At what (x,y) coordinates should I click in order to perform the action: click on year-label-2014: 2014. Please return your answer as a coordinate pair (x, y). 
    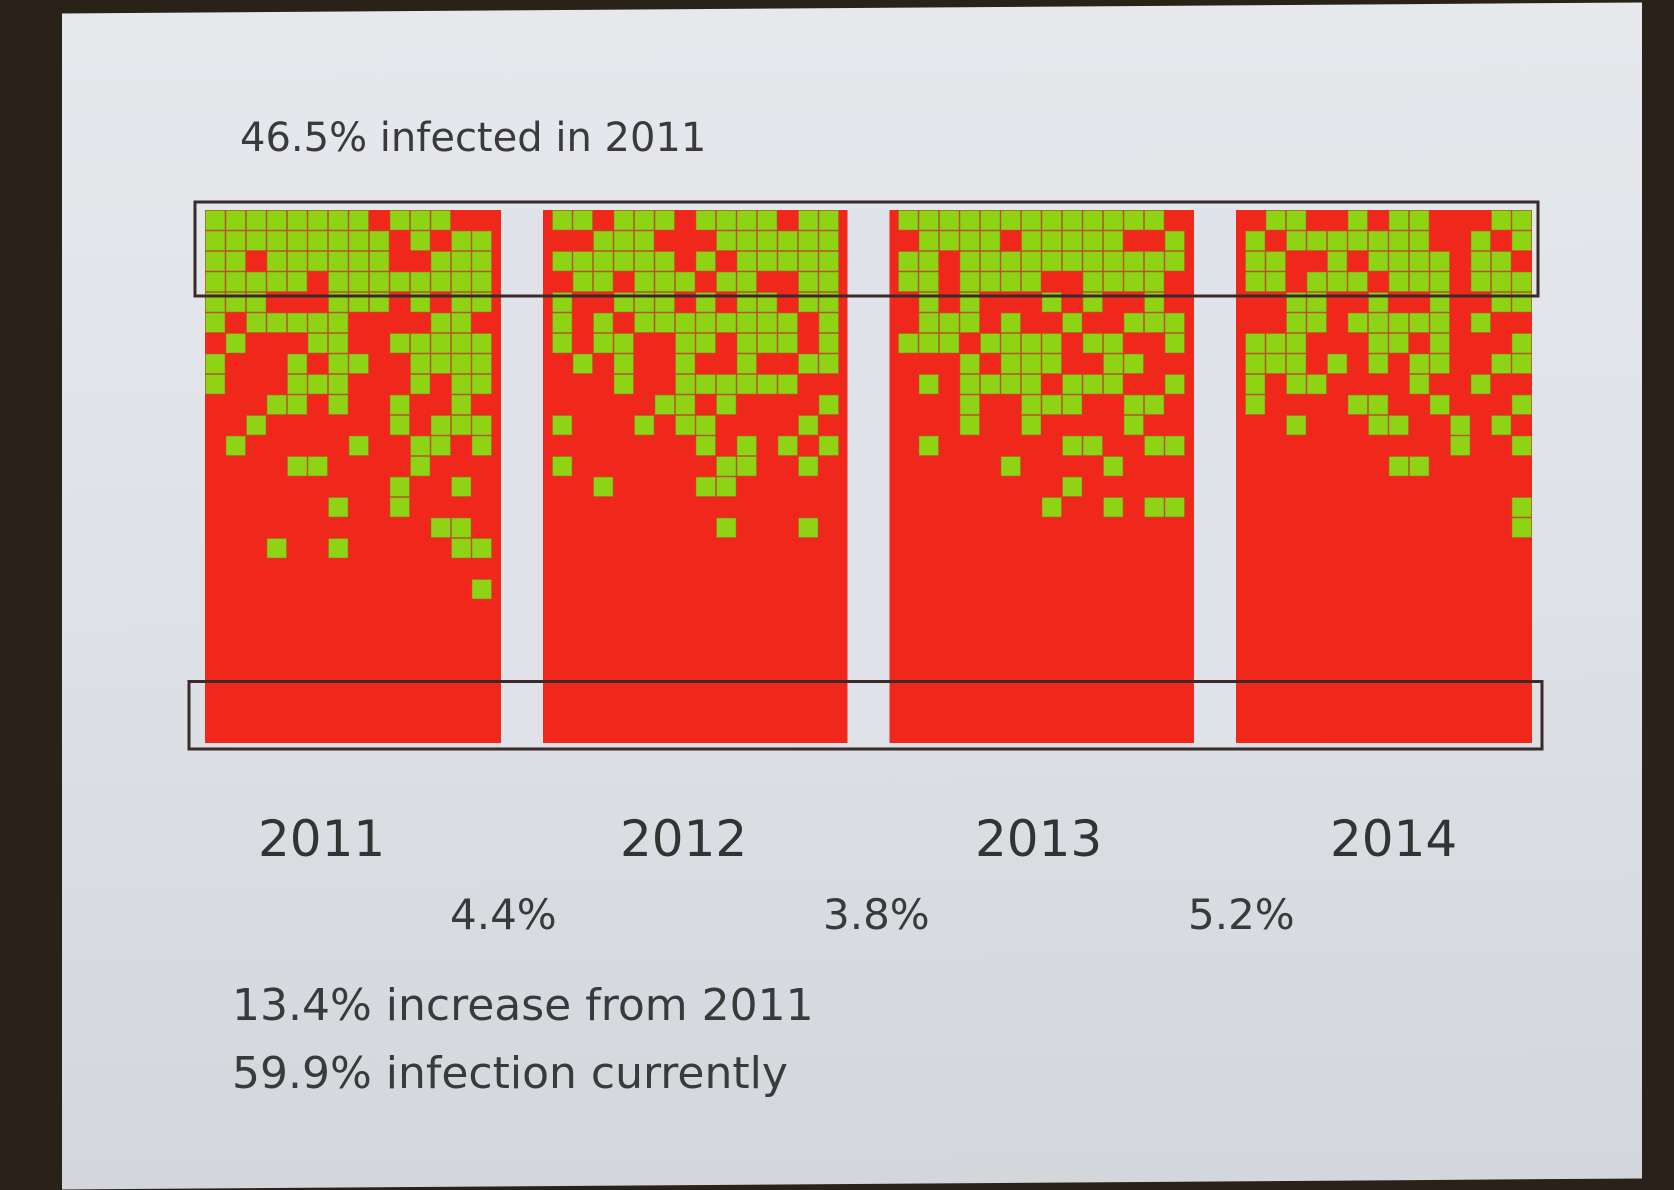
    Looking at the image, I should click on (1394, 839).